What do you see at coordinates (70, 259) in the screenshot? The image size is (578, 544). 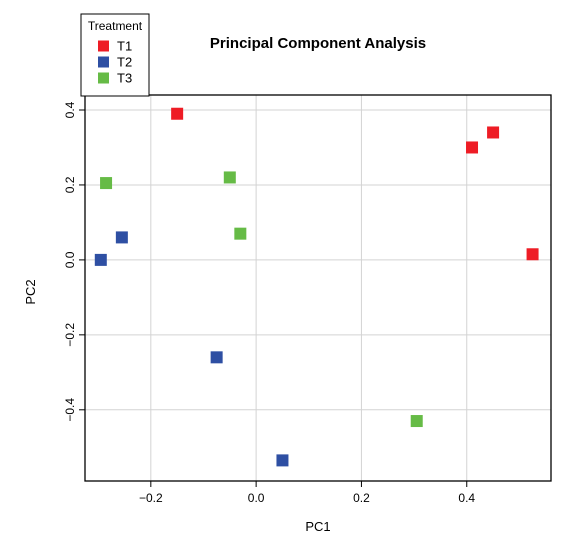 I see `y-tick-label: 0.0` at bounding box center [70, 259].